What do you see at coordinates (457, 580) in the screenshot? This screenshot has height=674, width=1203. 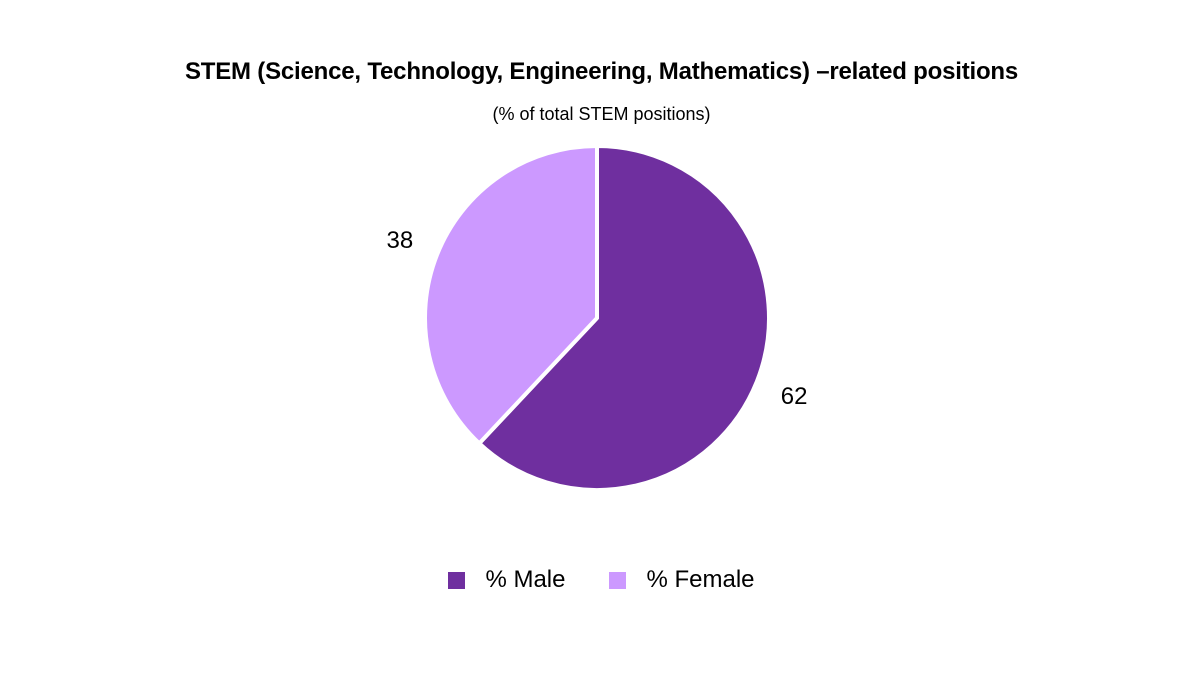 I see `legend-swatch-male` at bounding box center [457, 580].